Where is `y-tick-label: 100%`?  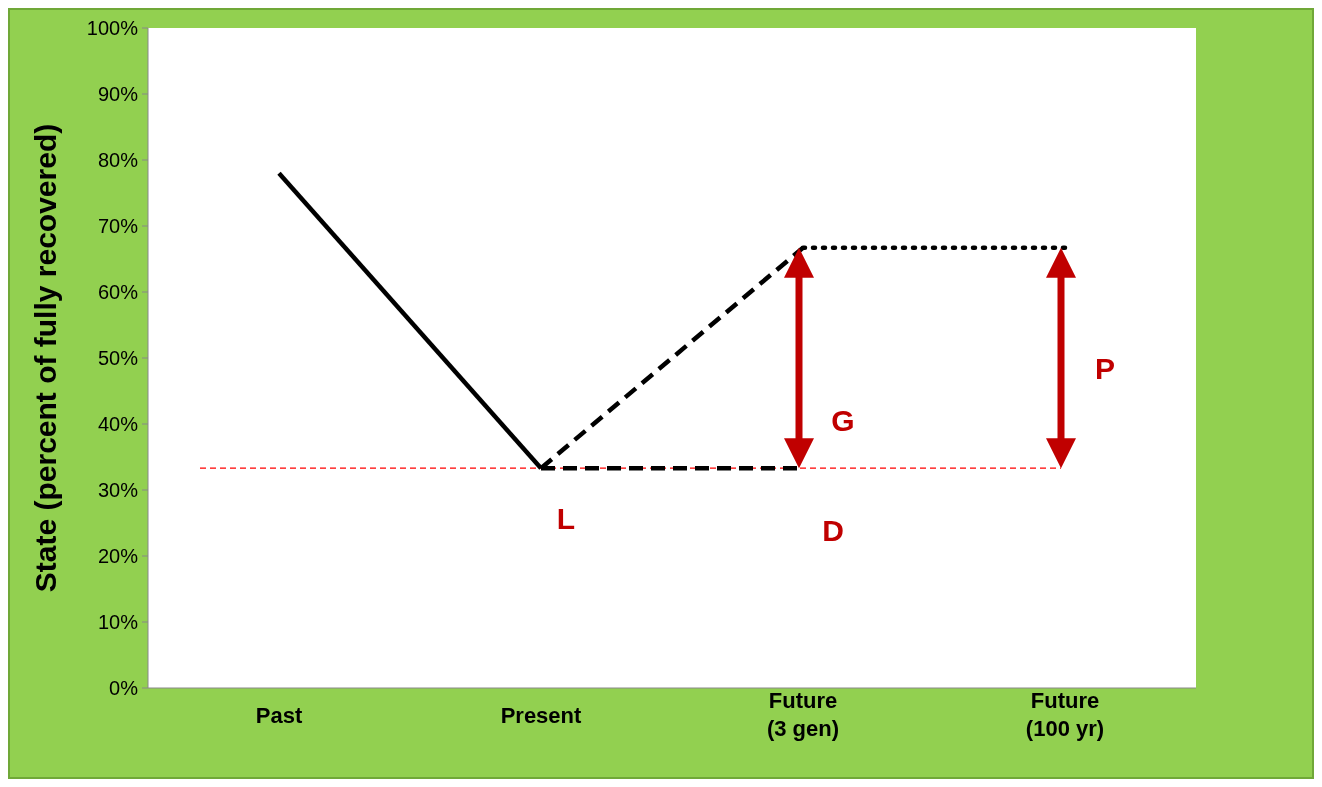
y-tick-label: 100% is located at coordinates (112, 28).